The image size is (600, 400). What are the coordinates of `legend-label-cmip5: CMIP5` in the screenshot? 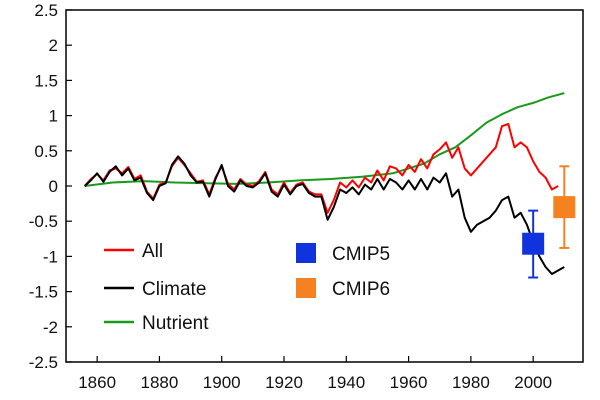 It's located at (361, 254).